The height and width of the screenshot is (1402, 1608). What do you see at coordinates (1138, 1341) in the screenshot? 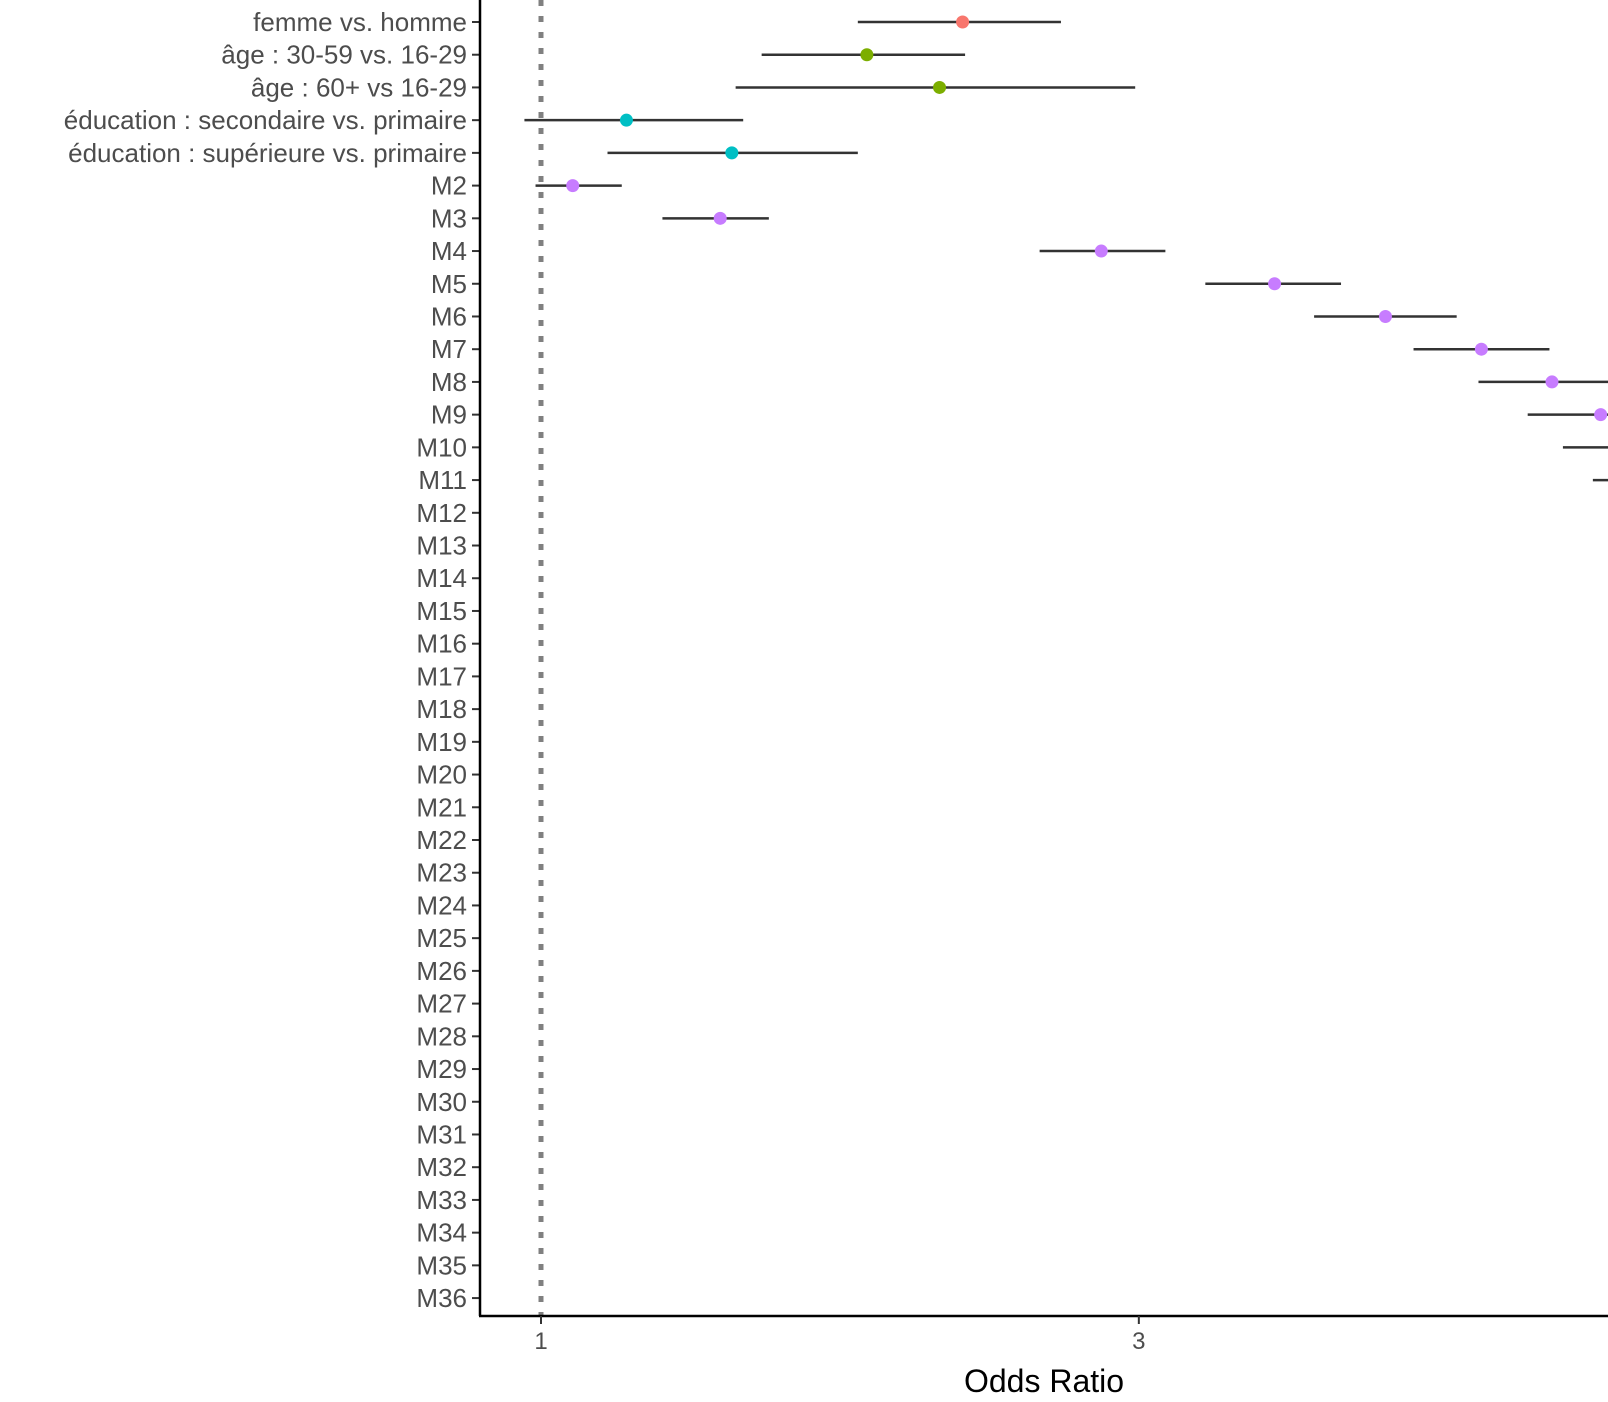
I see `x-tick-label: 3` at bounding box center [1138, 1341].